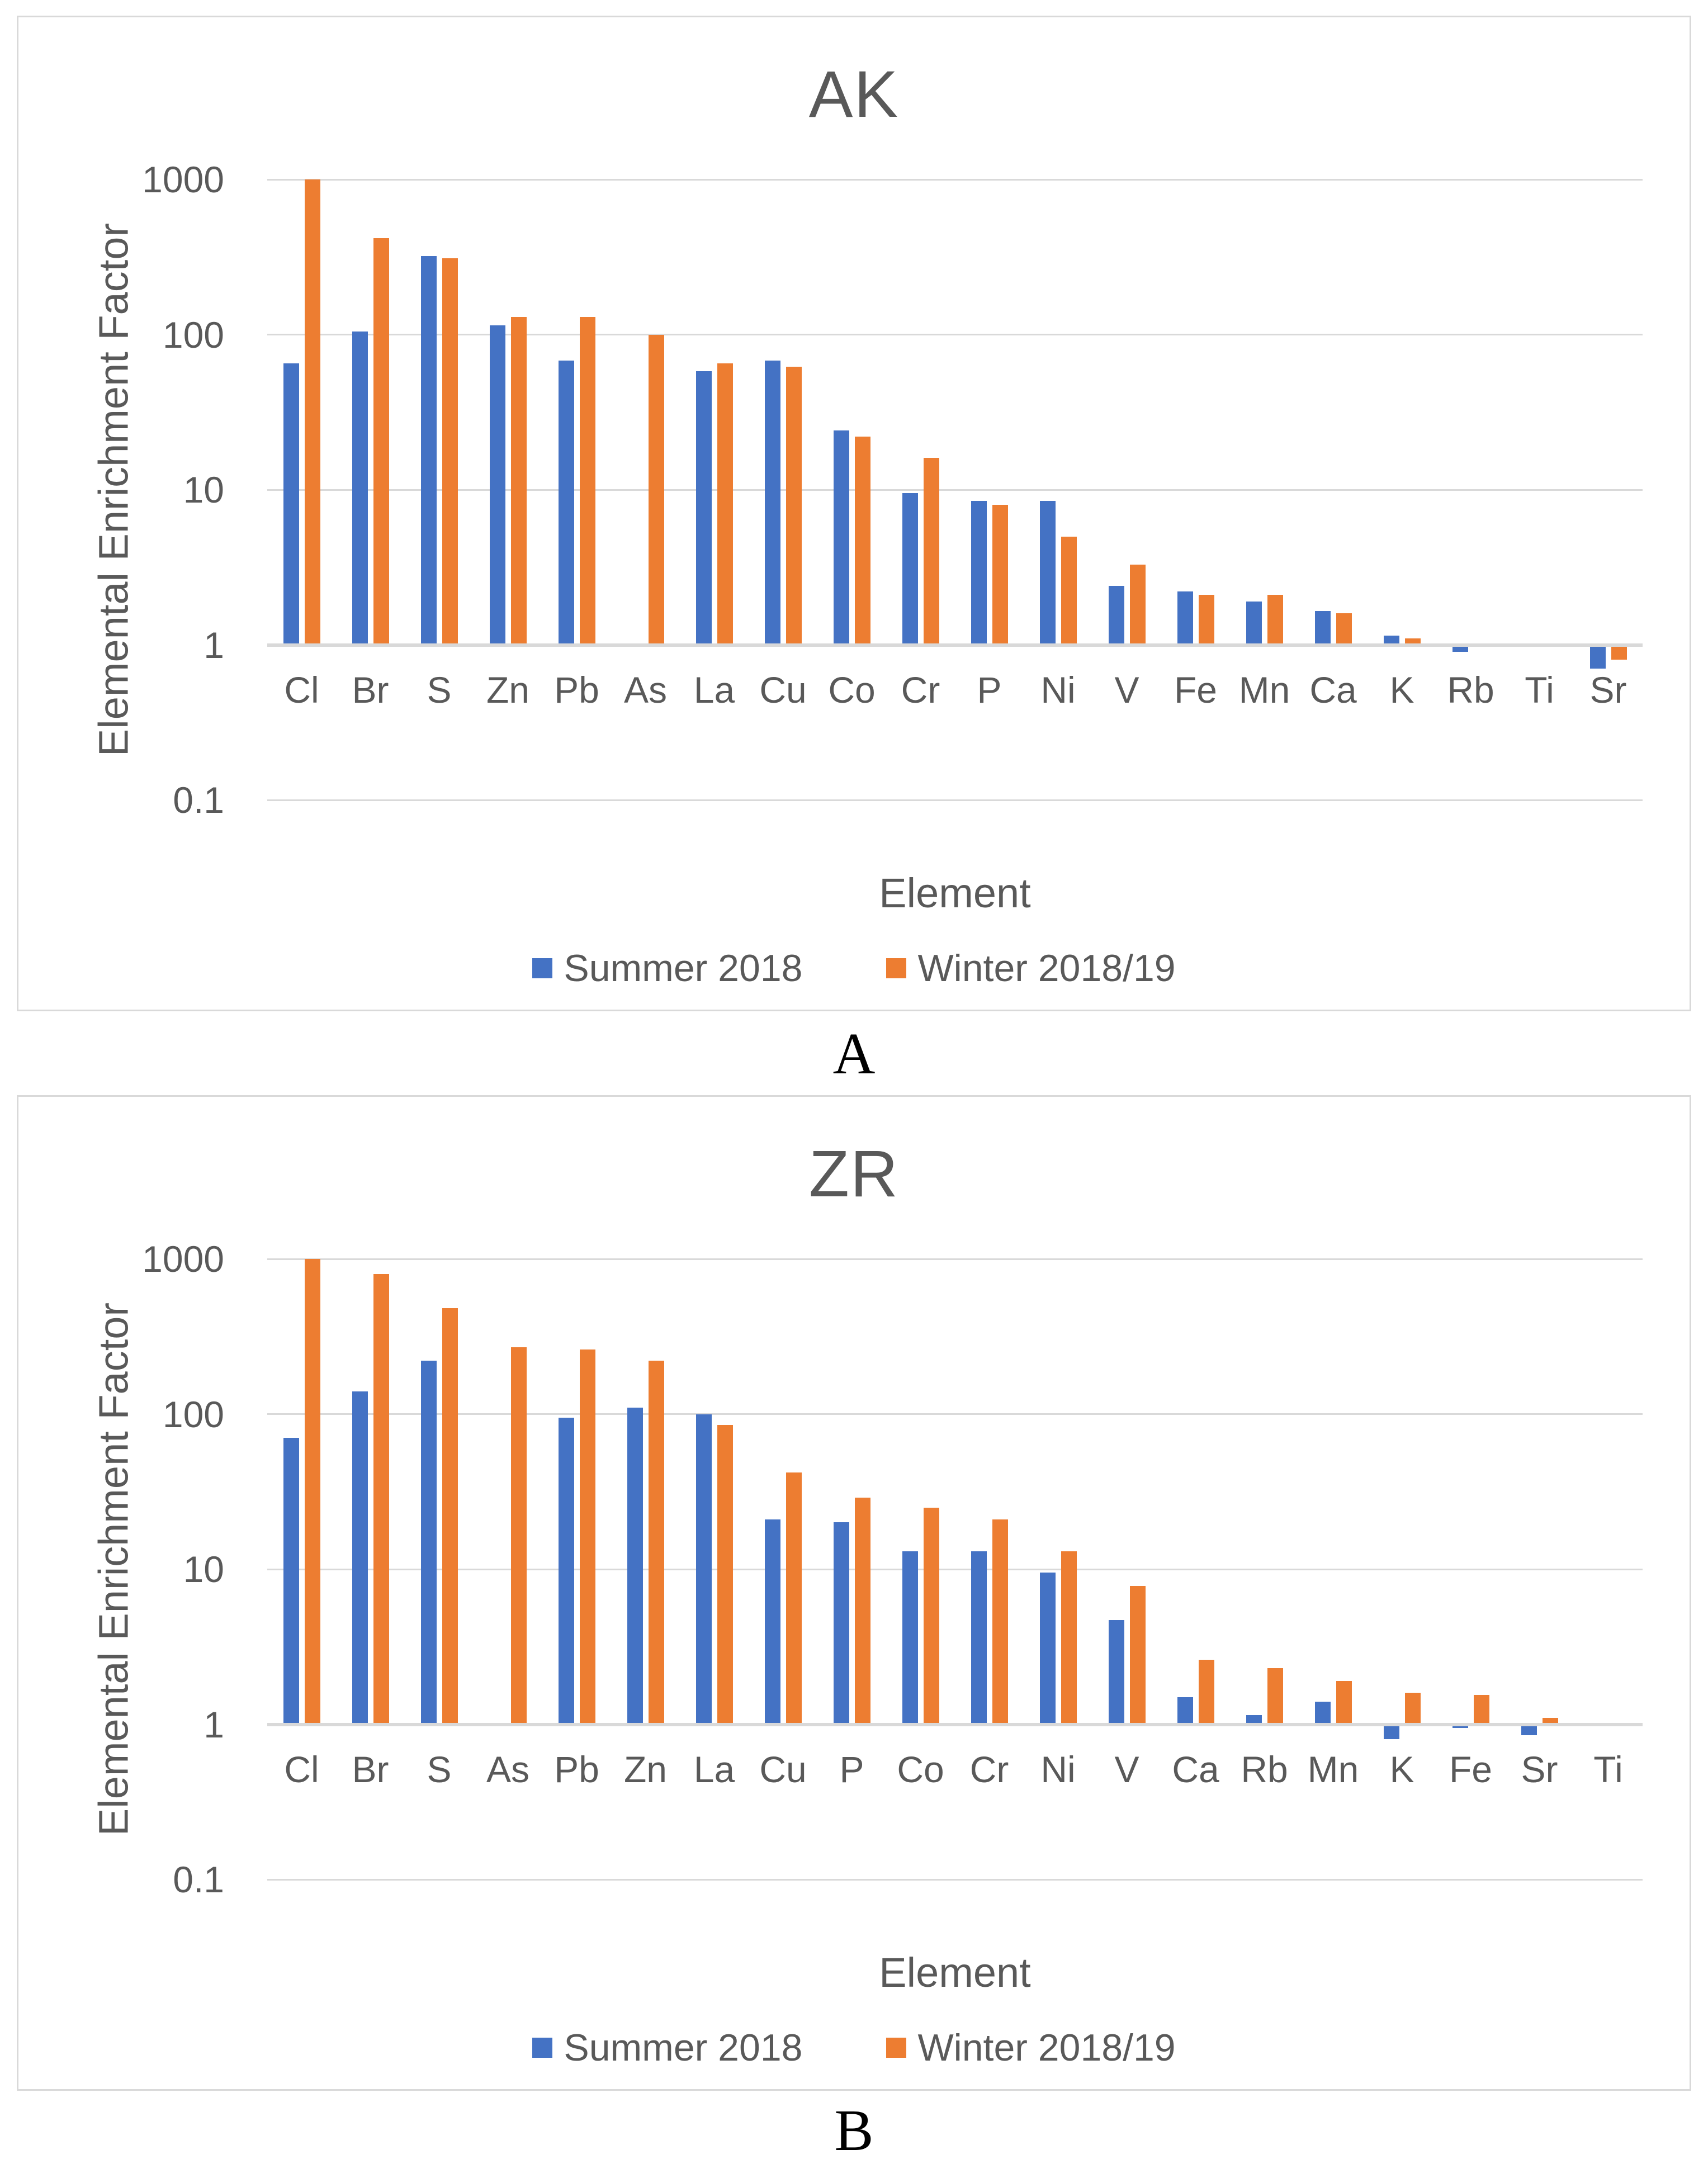  What do you see at coordinates (725, 504) in the screenshot?
I see `bar-winter-La` at bounding box center [725, 504].